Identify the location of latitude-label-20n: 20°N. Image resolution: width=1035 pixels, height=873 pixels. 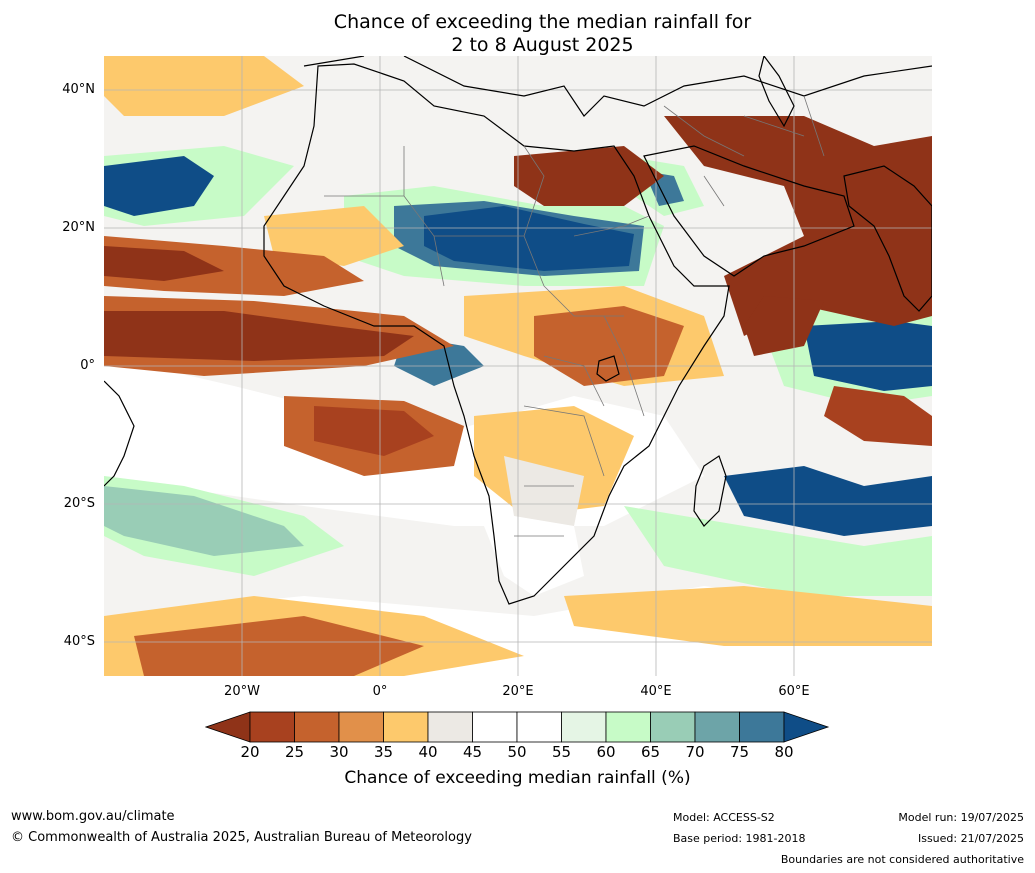
(78, 227).